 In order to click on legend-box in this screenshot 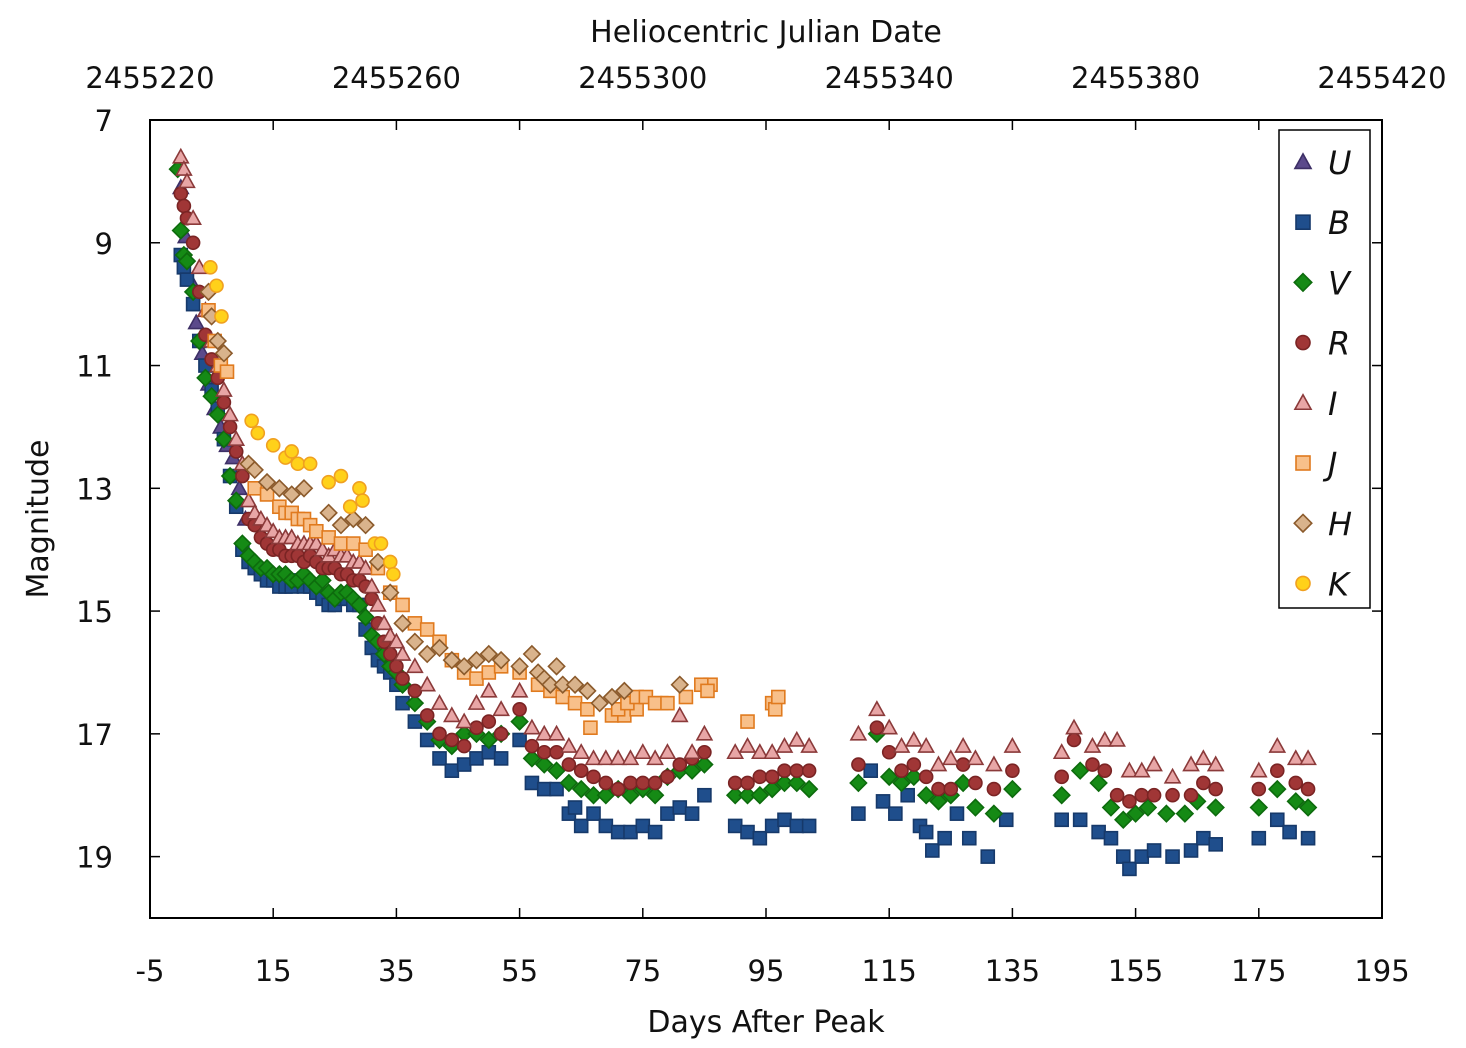, I will do `click(1324, 369)`.